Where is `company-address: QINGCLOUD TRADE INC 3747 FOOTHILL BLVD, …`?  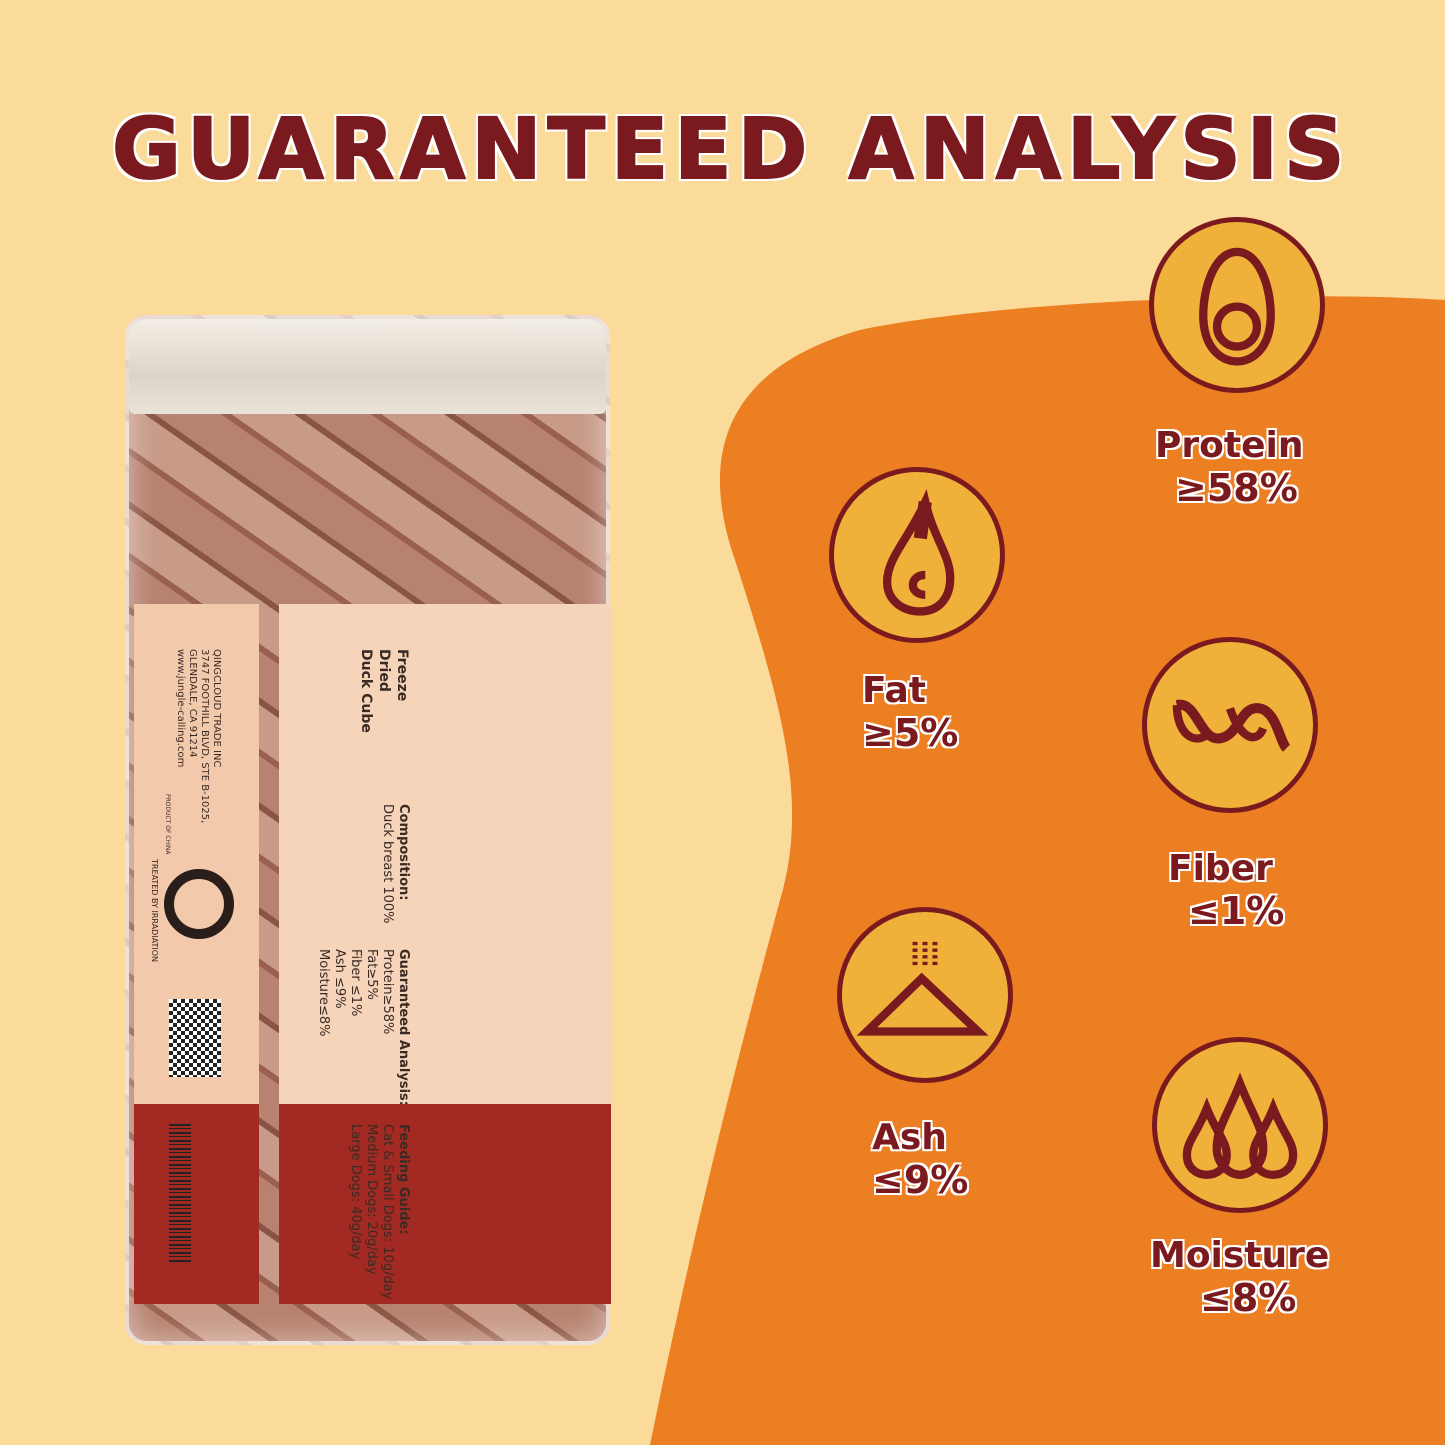 company-address: QINGCLOUD TRADE INC 3747 FOOTHILL BLVD, … is located at coordinates (198, 736).